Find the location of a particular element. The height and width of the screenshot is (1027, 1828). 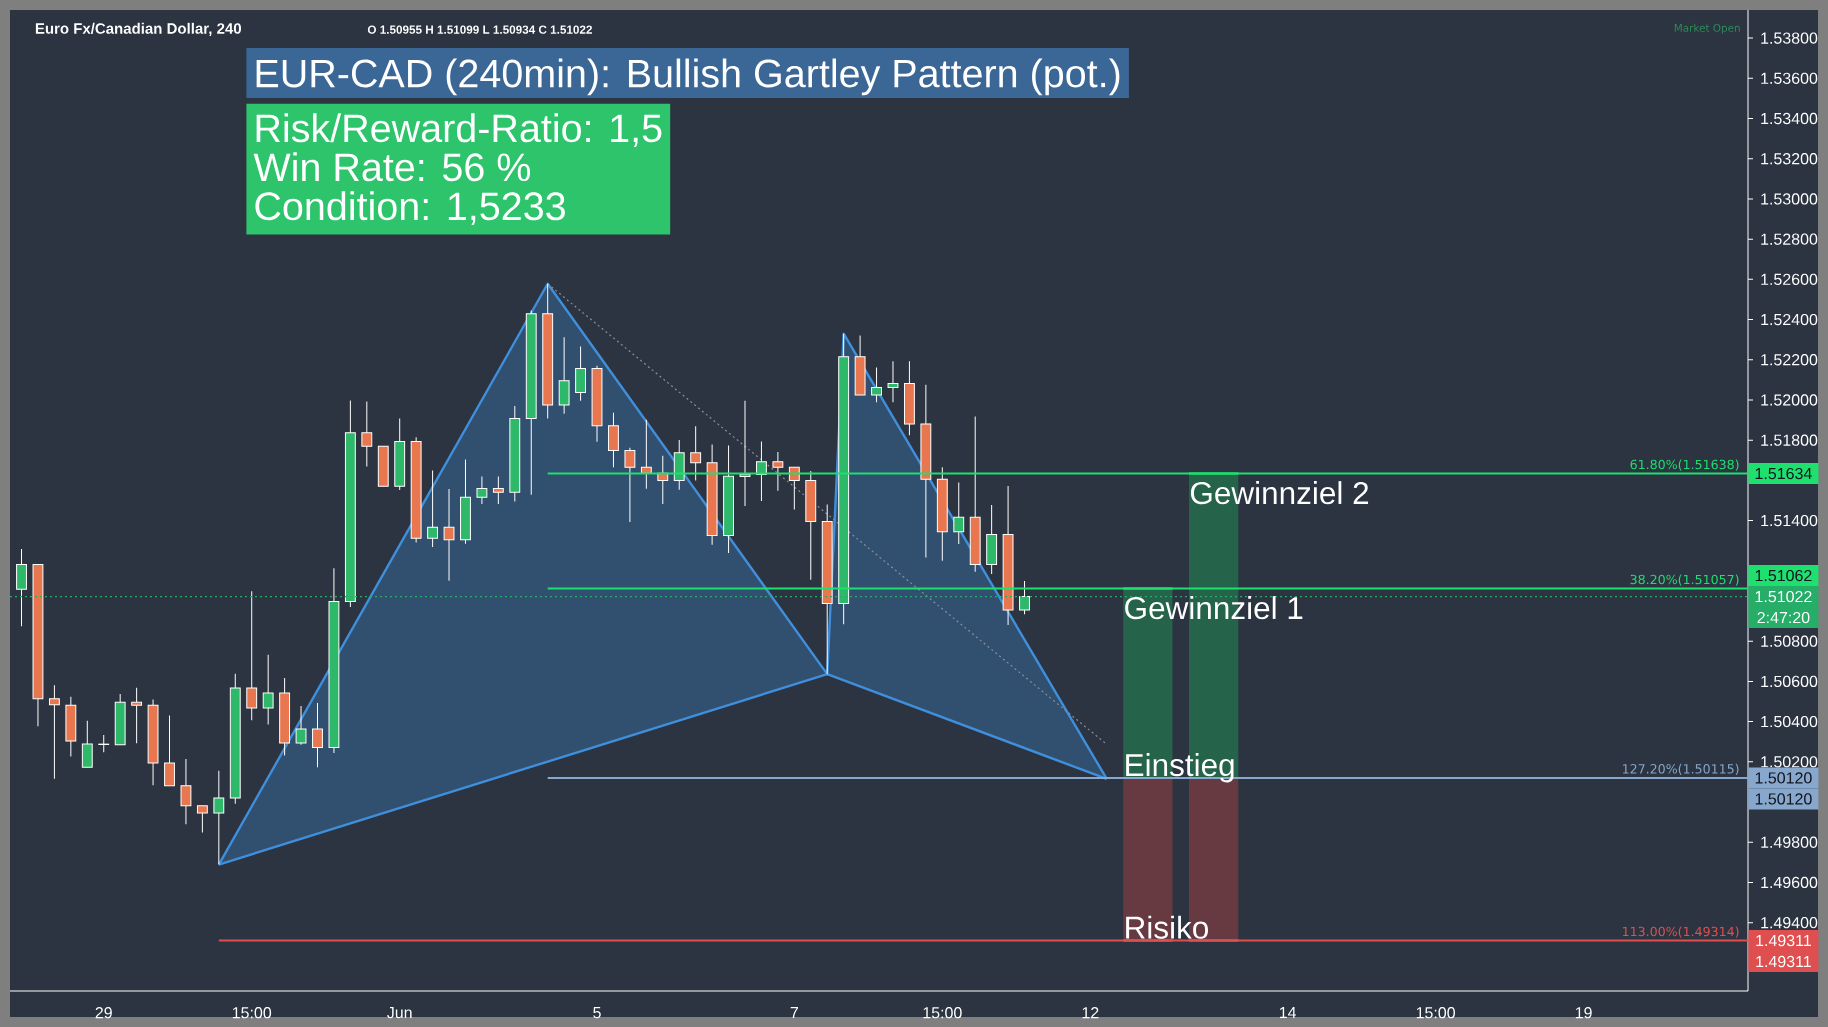

text: Euro Fx/Canadian Dollar, 240 is located at coordinates (138, 29).